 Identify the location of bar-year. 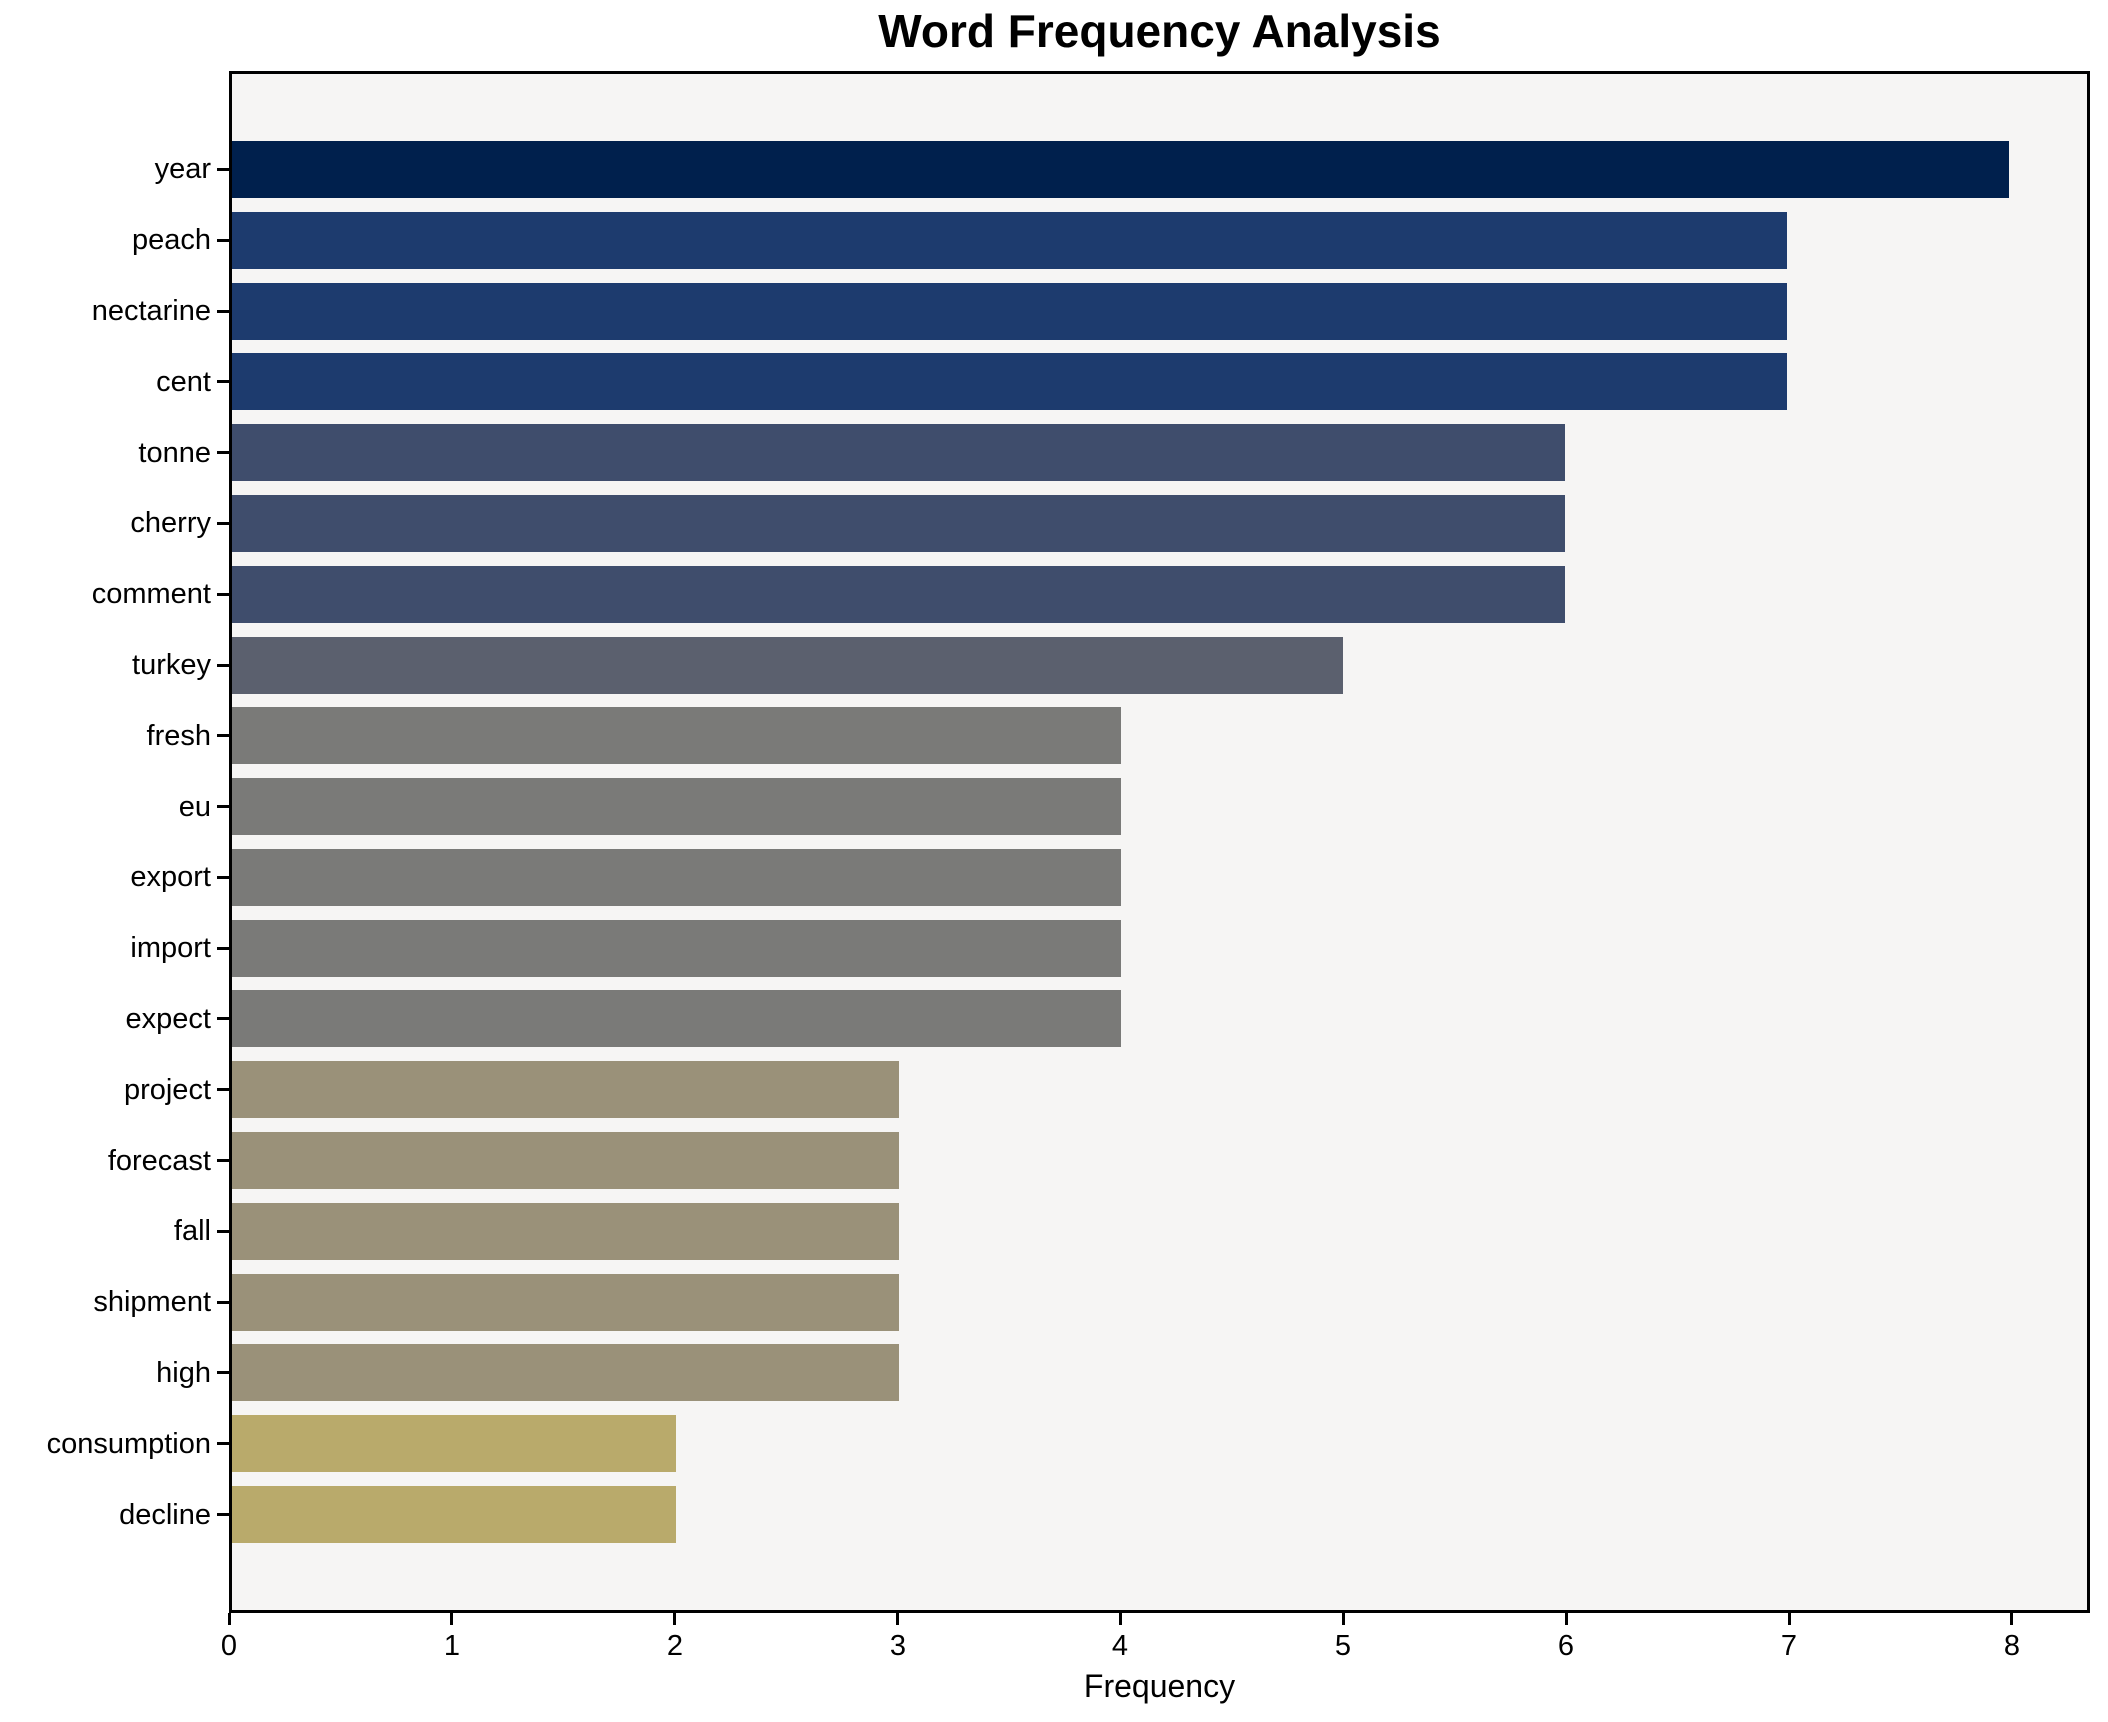
(1121, 169).